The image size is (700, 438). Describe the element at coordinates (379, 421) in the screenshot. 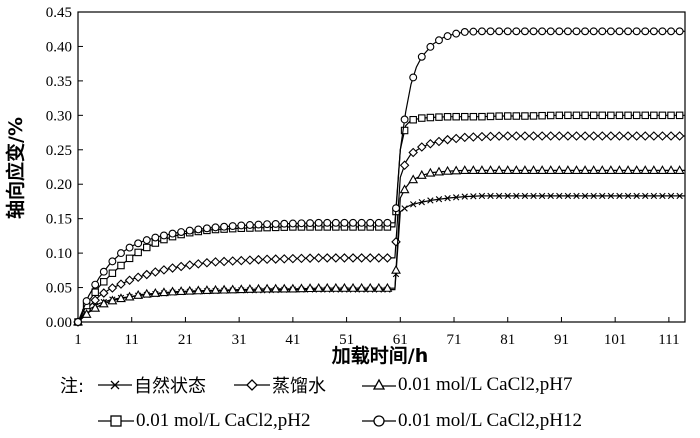

I see `circle-marker-icon` at that location.